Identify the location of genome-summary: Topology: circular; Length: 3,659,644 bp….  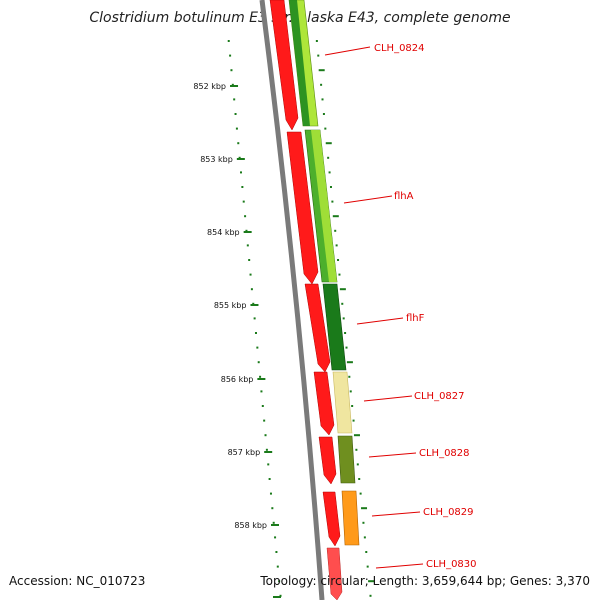
(425, 581).